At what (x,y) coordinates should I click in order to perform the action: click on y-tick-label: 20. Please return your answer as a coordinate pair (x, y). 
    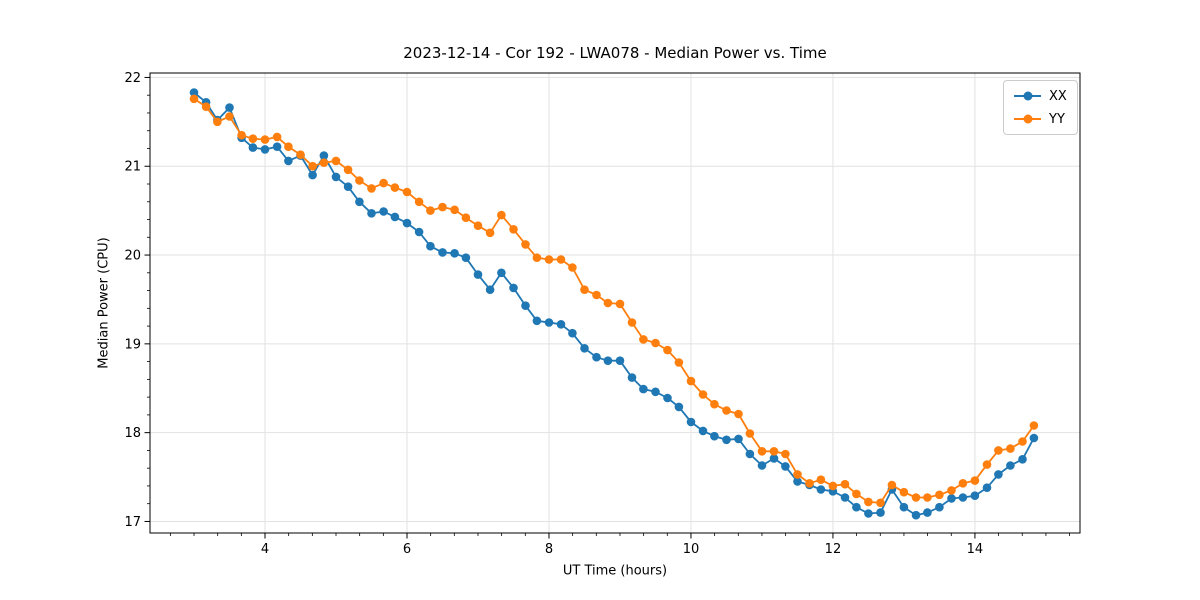
    Looking at the image, I should click on (132, 256).